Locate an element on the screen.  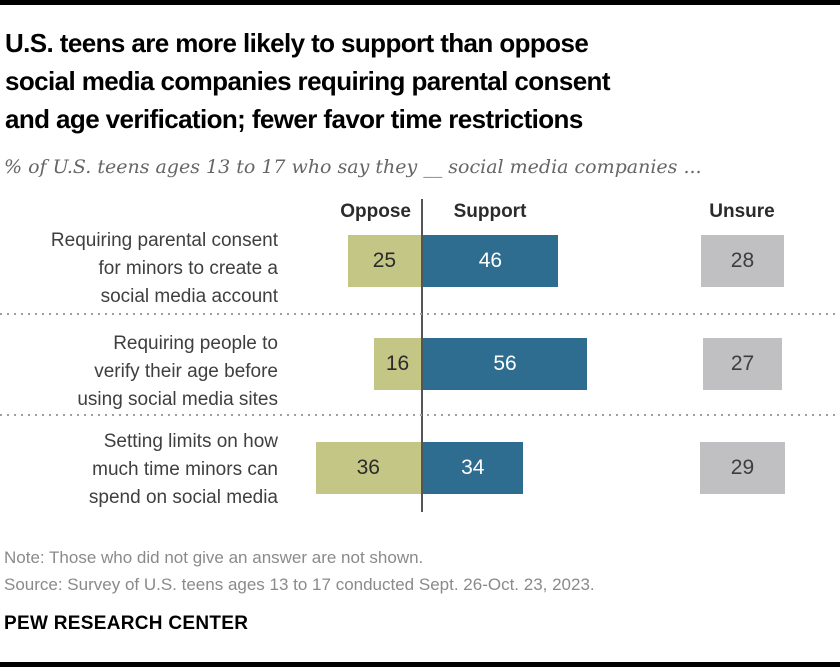
column-header-oppose: Oppose is located at coordinates (375, 211).